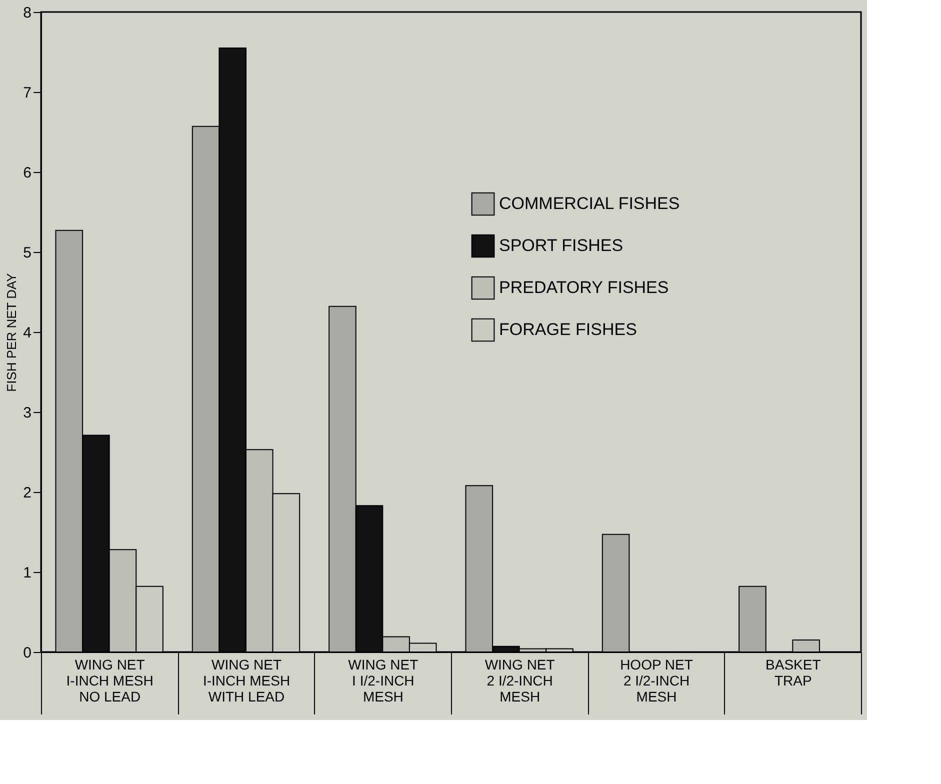 Image resolution: width=941 pixels, height=784 pixels. What do you see at coordinates (657, 680) in the screenshot?
I see `x-tick-label: HOOP NET 2 I/2-INCH MESH` at bounding box center [657, 680].